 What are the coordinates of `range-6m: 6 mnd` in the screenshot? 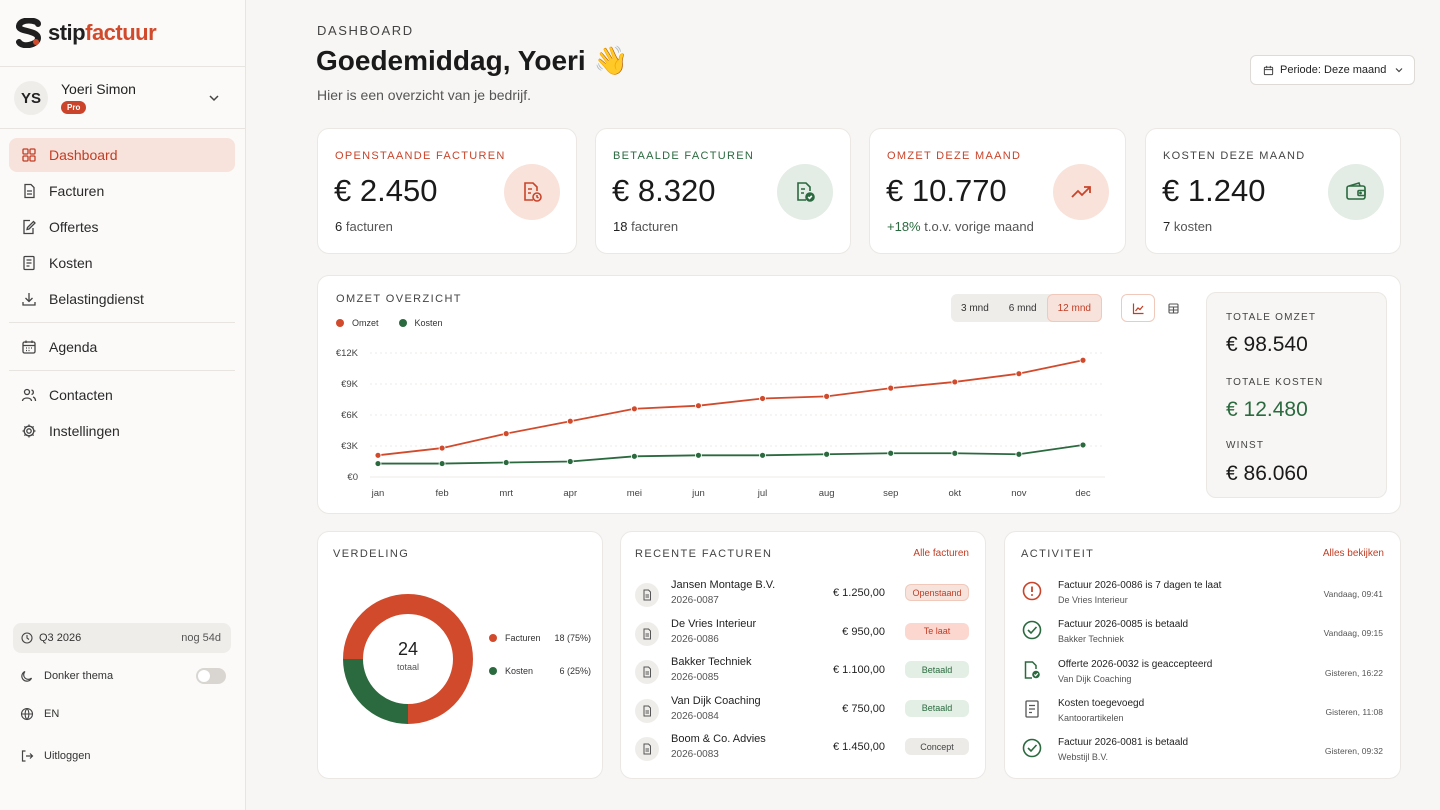 It's located at (1022, 308).